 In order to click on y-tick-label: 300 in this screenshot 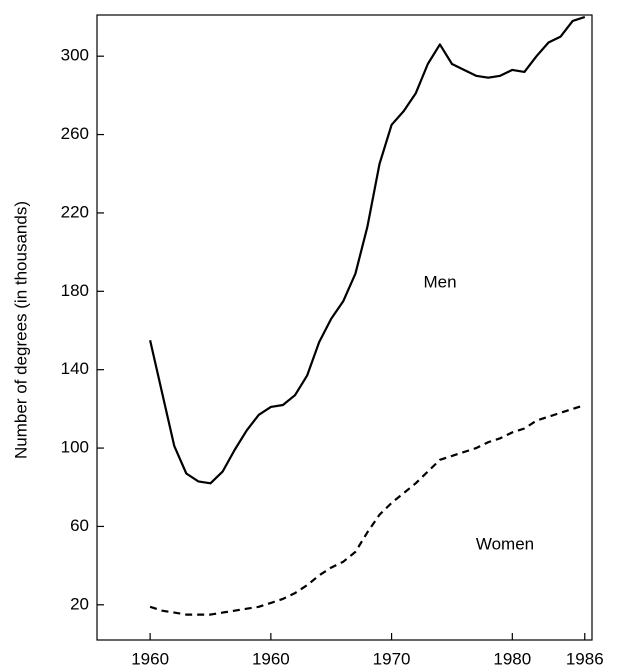, I will do `click(75, 55)`.